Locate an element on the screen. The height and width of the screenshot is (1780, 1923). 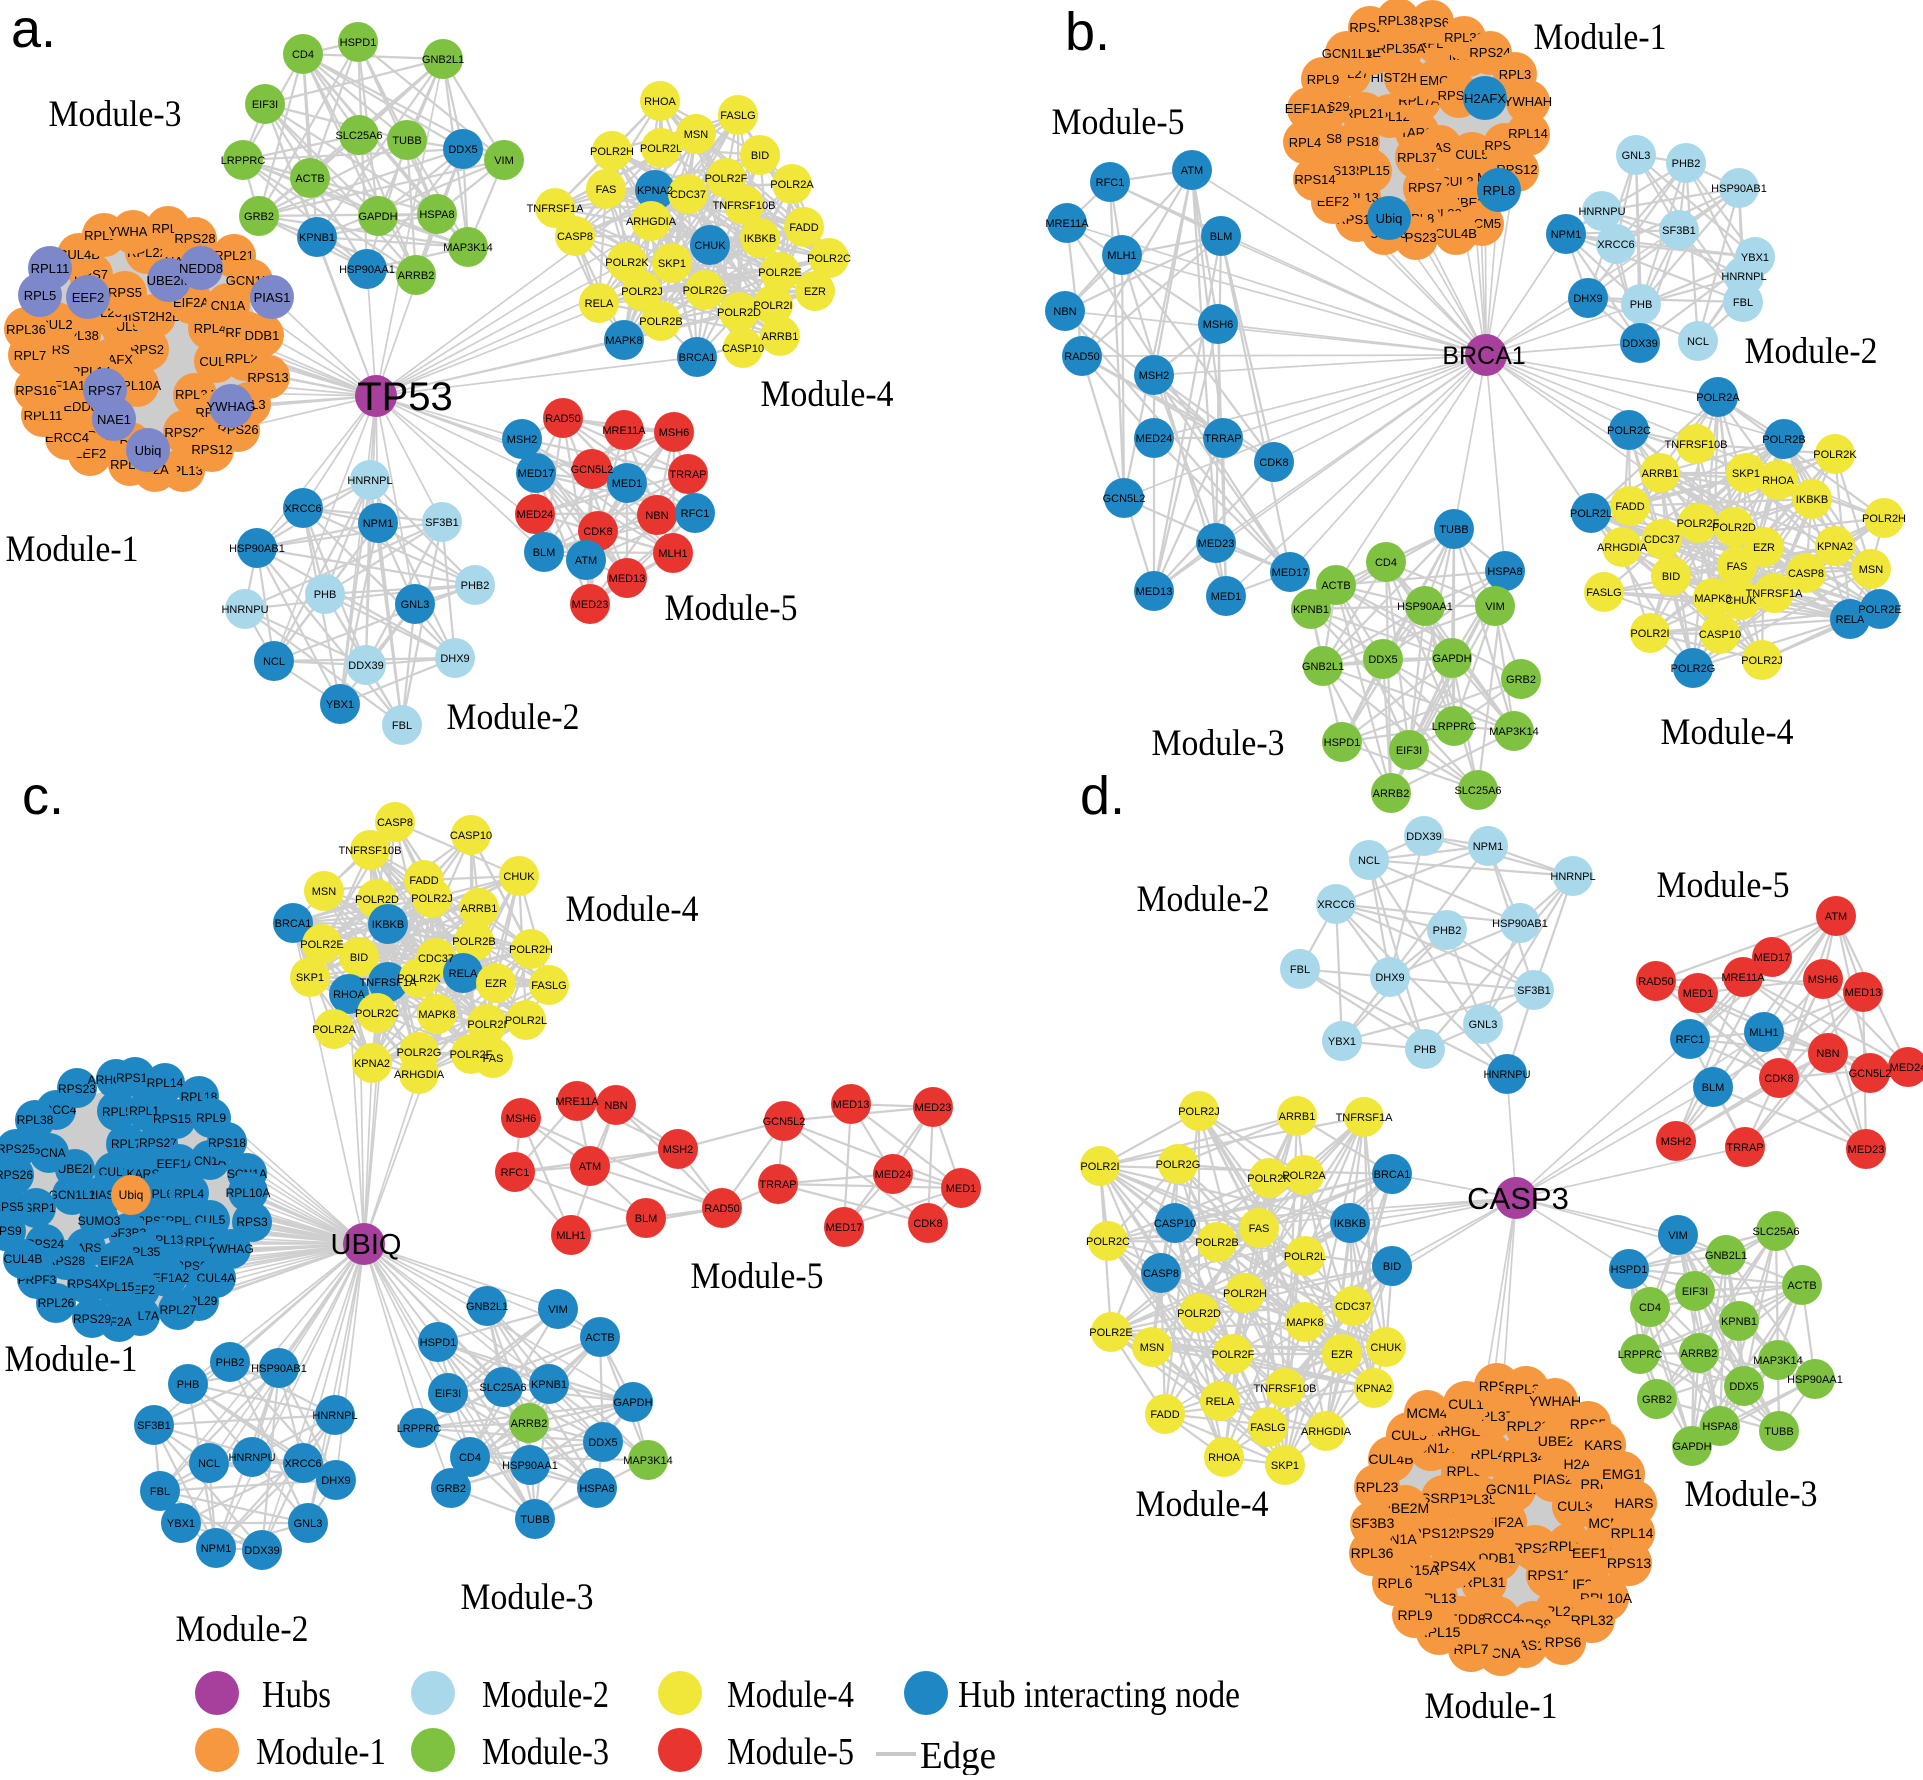
svg-text: CUL4B is located at coordinates (1456, 233).